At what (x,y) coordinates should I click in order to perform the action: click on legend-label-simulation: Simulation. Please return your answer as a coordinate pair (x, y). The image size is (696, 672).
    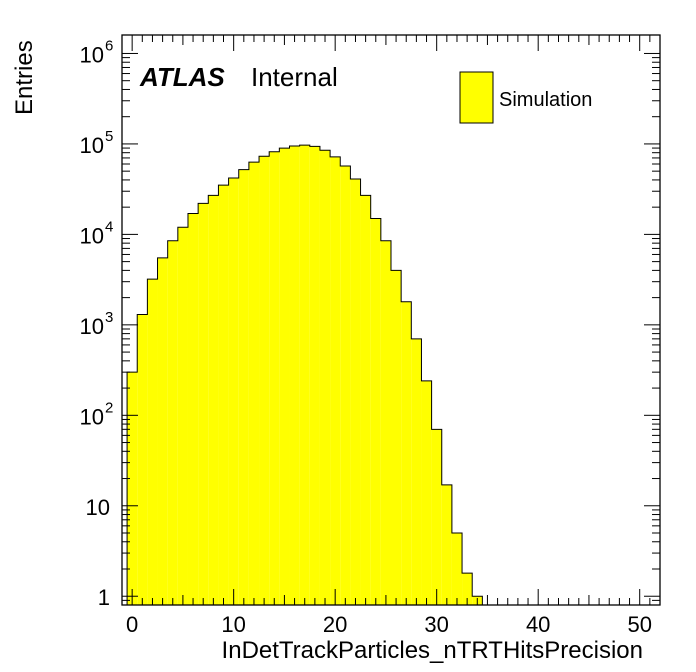
    Looking at the image, I should click on (545, 100).